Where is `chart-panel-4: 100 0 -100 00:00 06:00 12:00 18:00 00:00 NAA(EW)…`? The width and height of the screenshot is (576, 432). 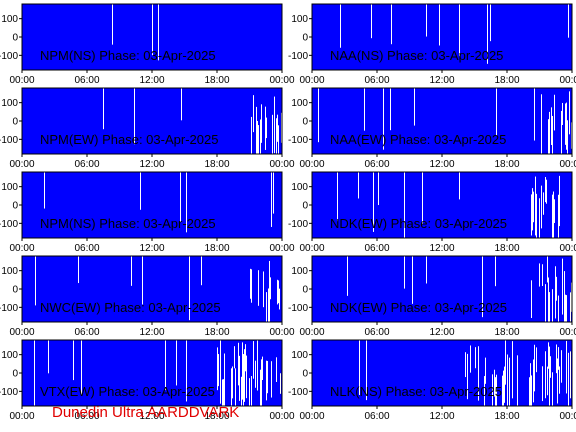
chart-panel-4: 100 0 -100 00:00 06:00 12:00 18:00 00:00 NAA(EW)… is located at coordinates (432, 128).